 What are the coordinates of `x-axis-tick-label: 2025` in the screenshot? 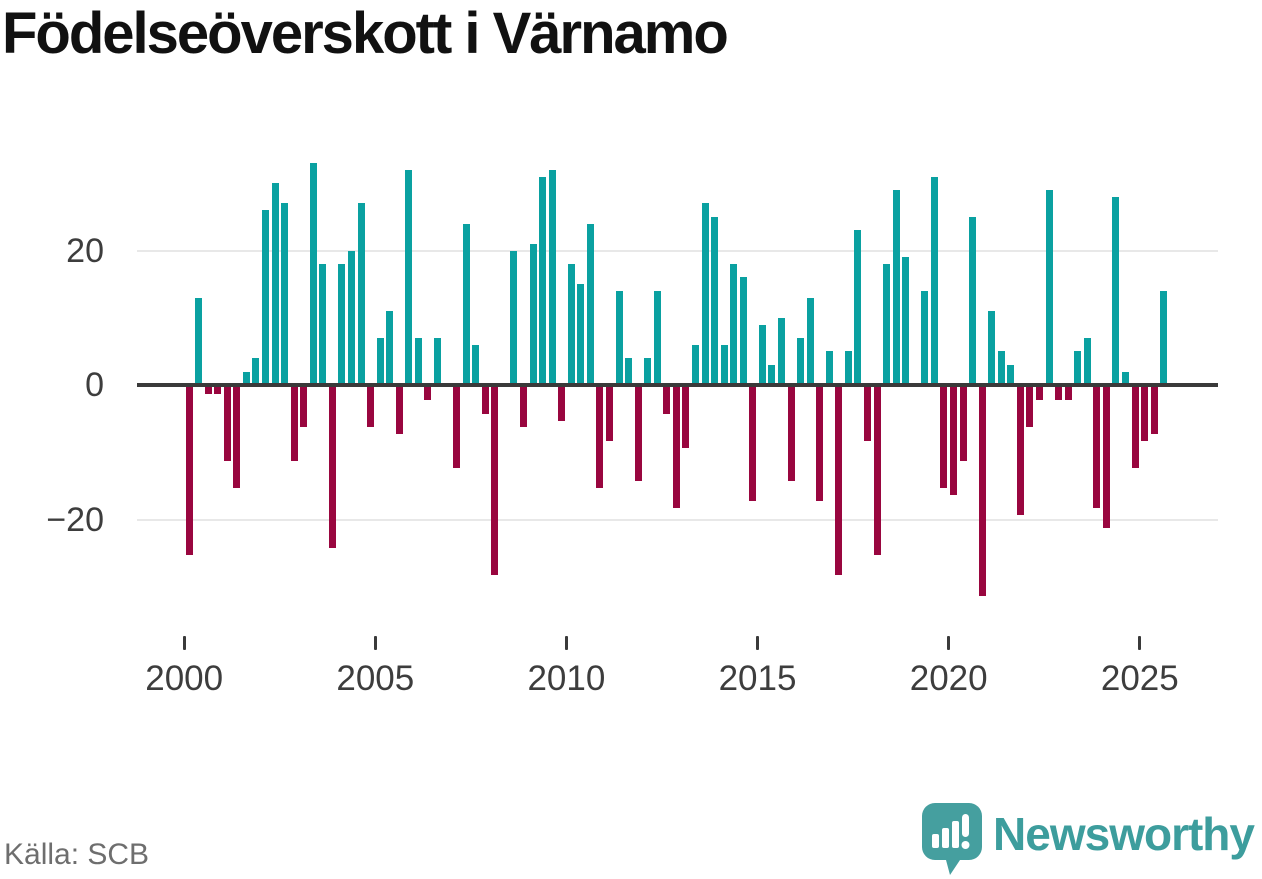 It's located at (1139, 678).